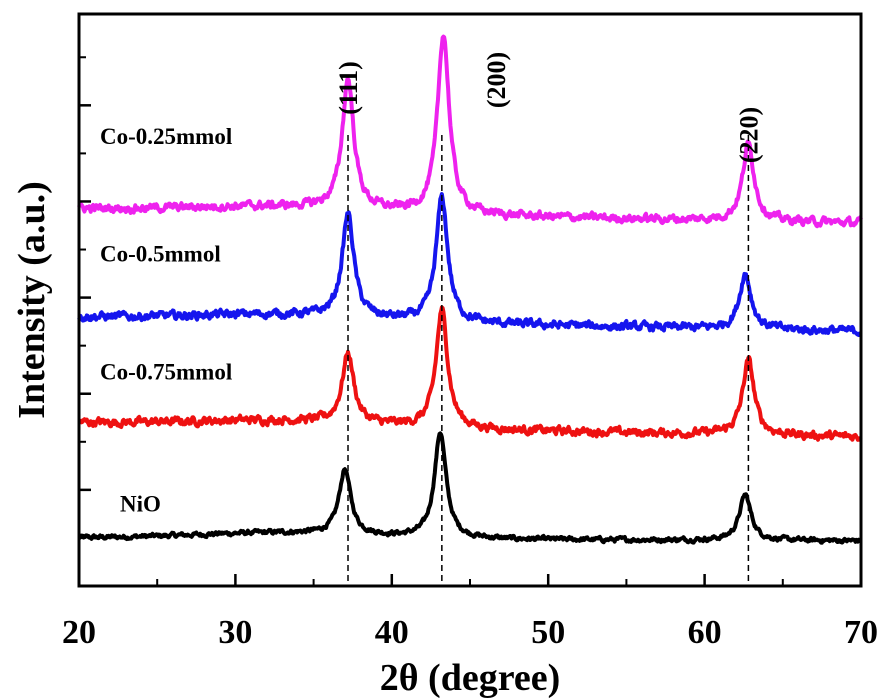 The width and height of the screenshot is (887, 700). What do you see at coordinates (166, 136) in the screenshot?
I see `series-label: Co-0.25mmol` at bounding box center [166, 136].